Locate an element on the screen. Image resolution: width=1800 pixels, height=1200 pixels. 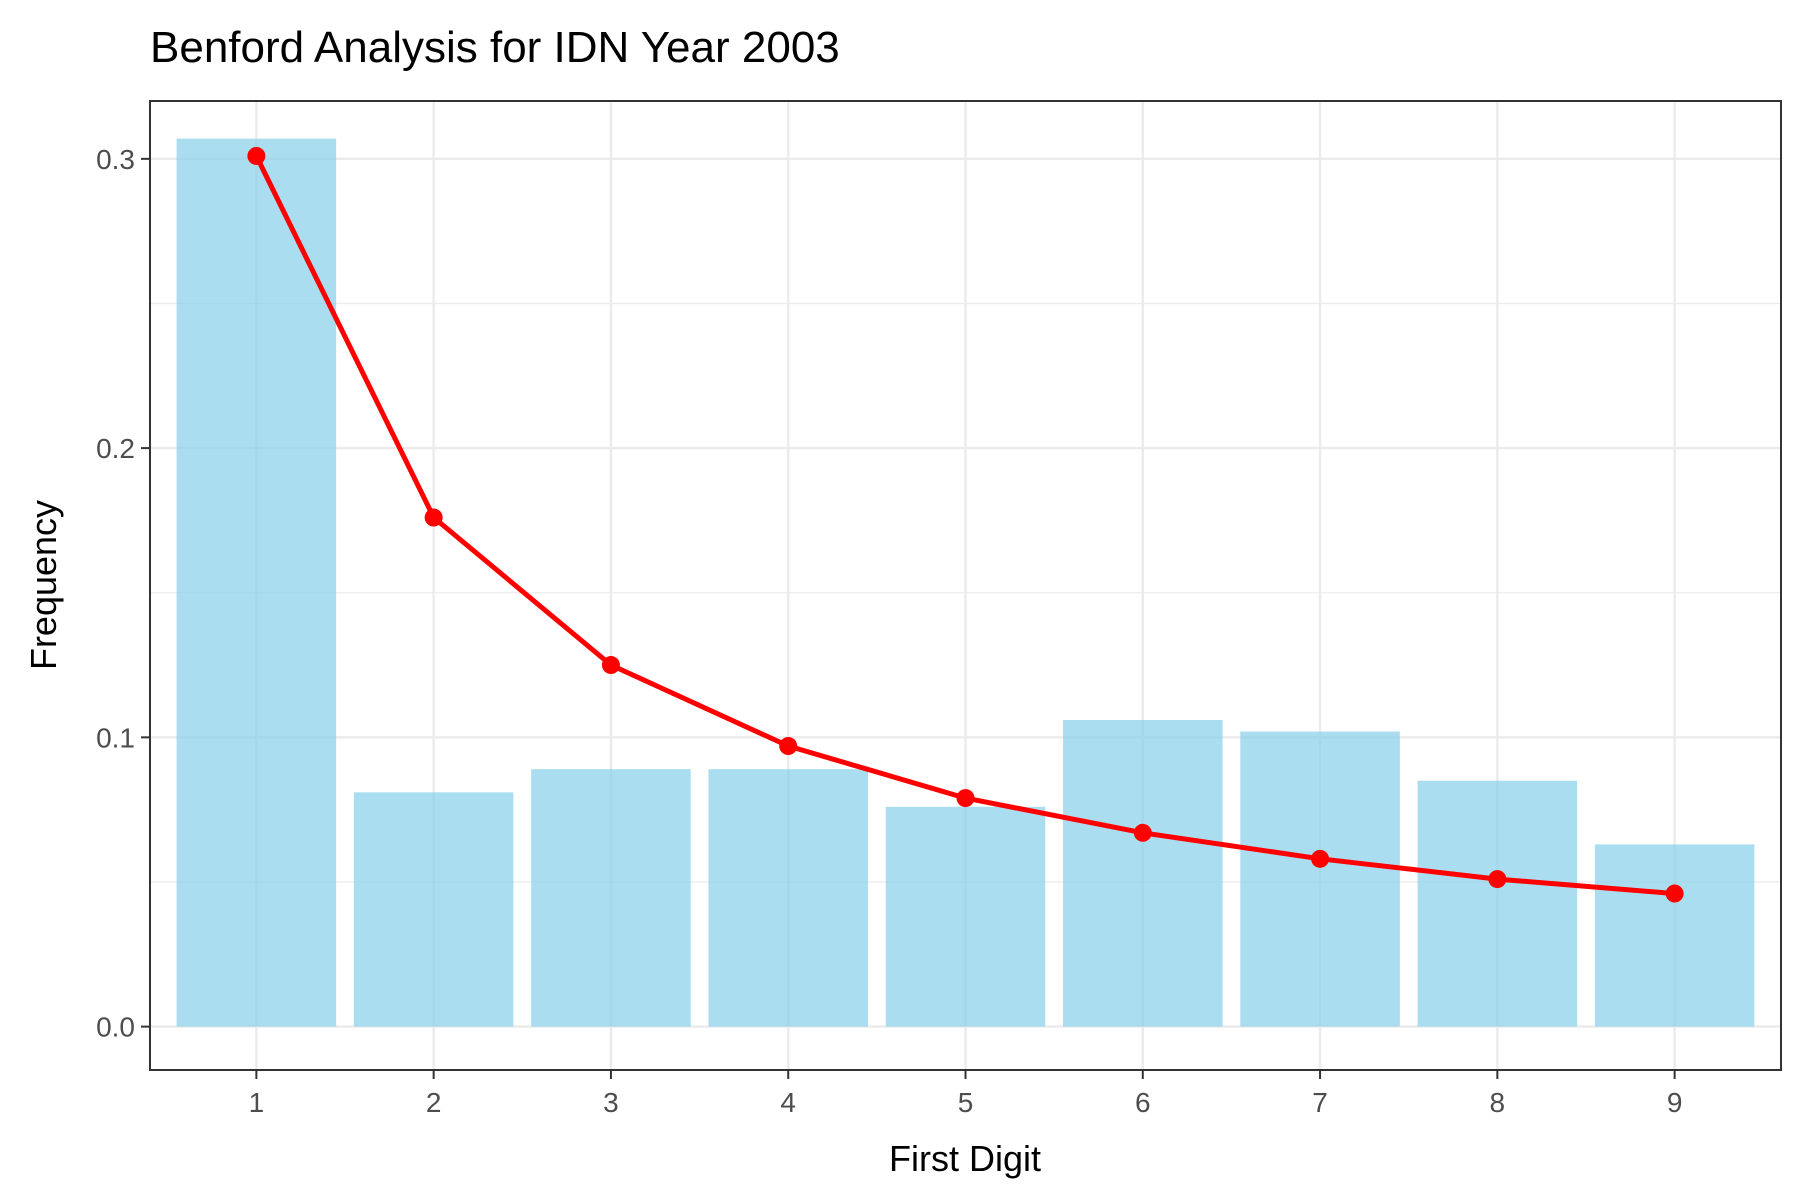
x-tick-label: 3 is located at coordinates (611, 1102).